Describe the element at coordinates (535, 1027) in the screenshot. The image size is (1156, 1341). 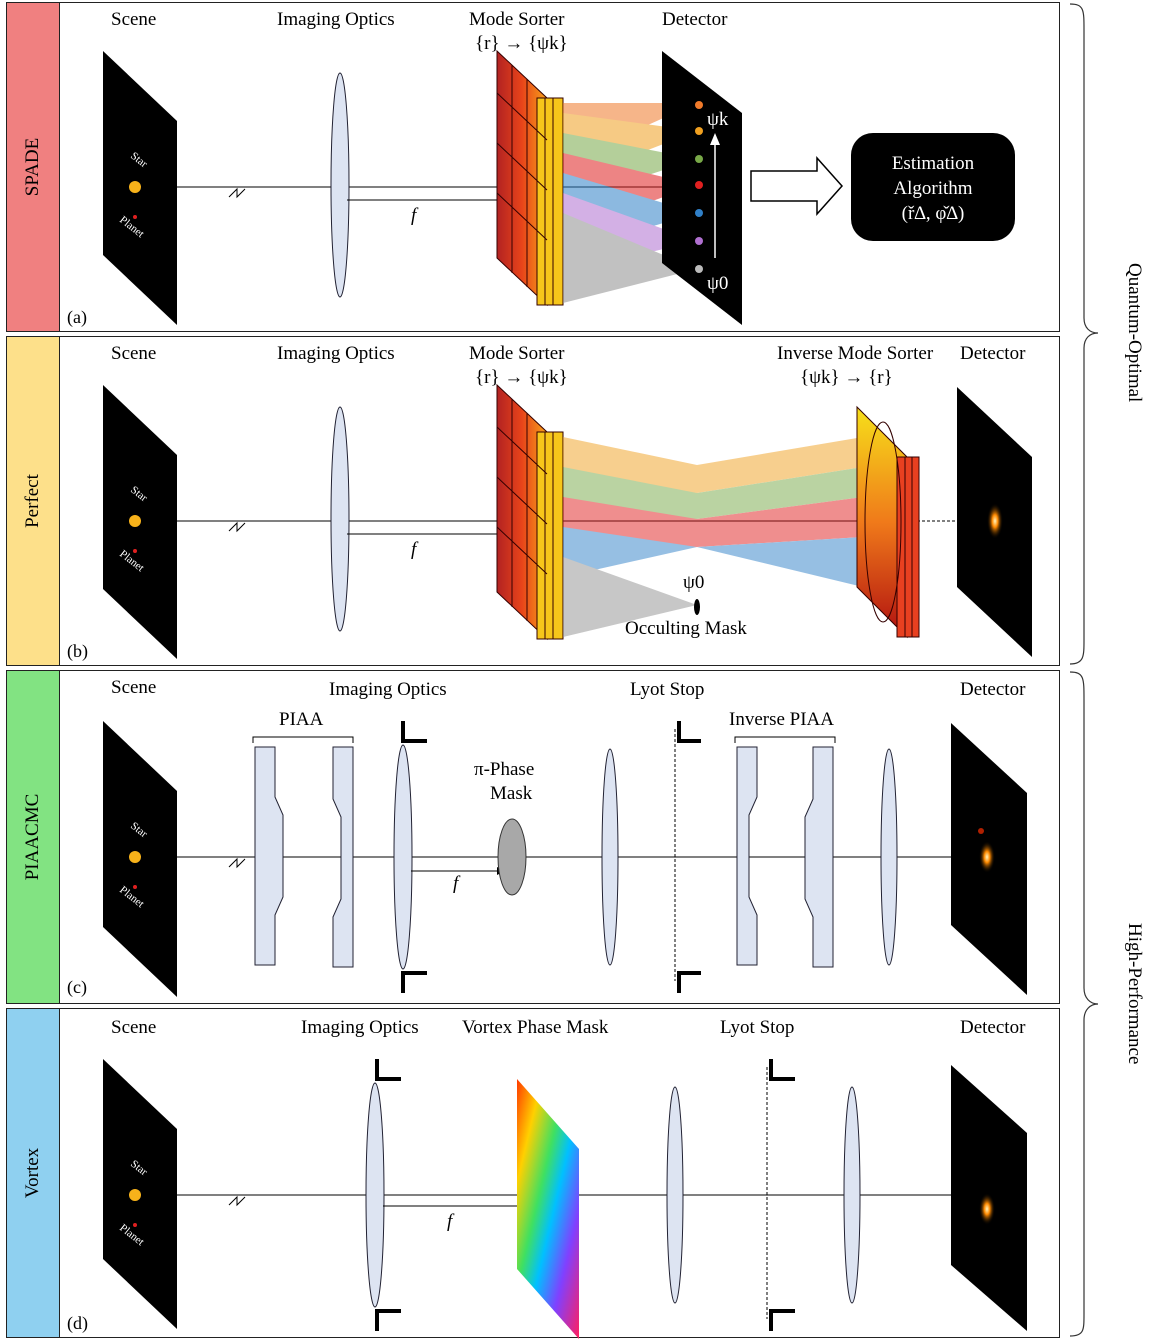
I see `vortex-label: Vortex Phase Mask` at that location.